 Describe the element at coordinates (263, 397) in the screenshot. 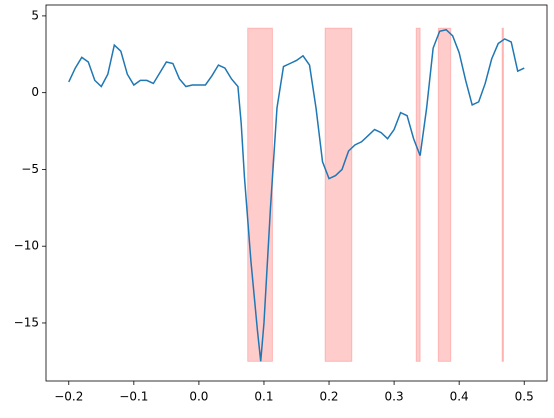

I see `x-tick-label: 0.1` at that location.